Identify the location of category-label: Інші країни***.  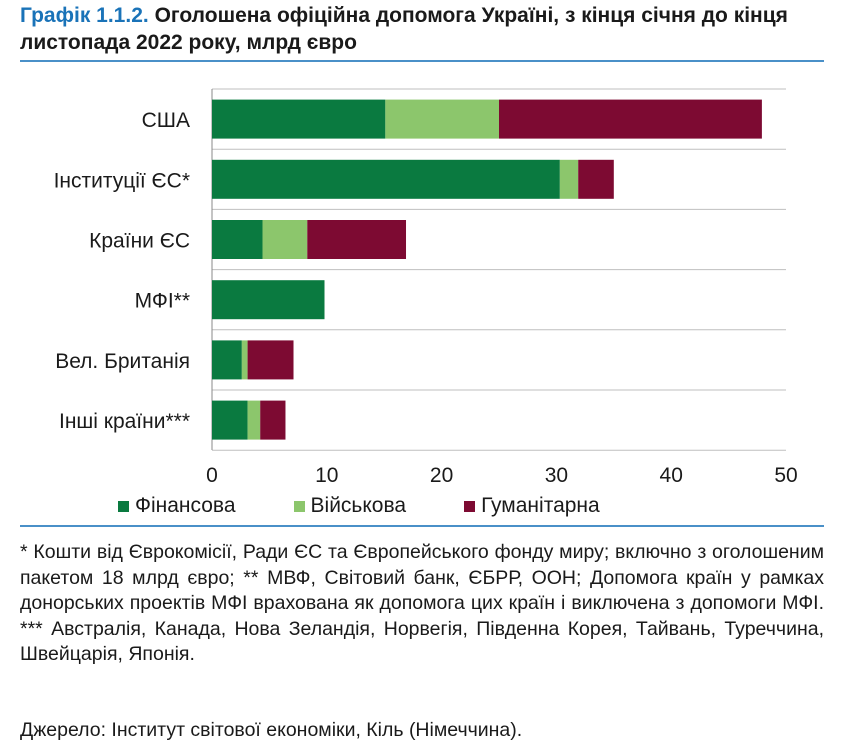
(124, 421).